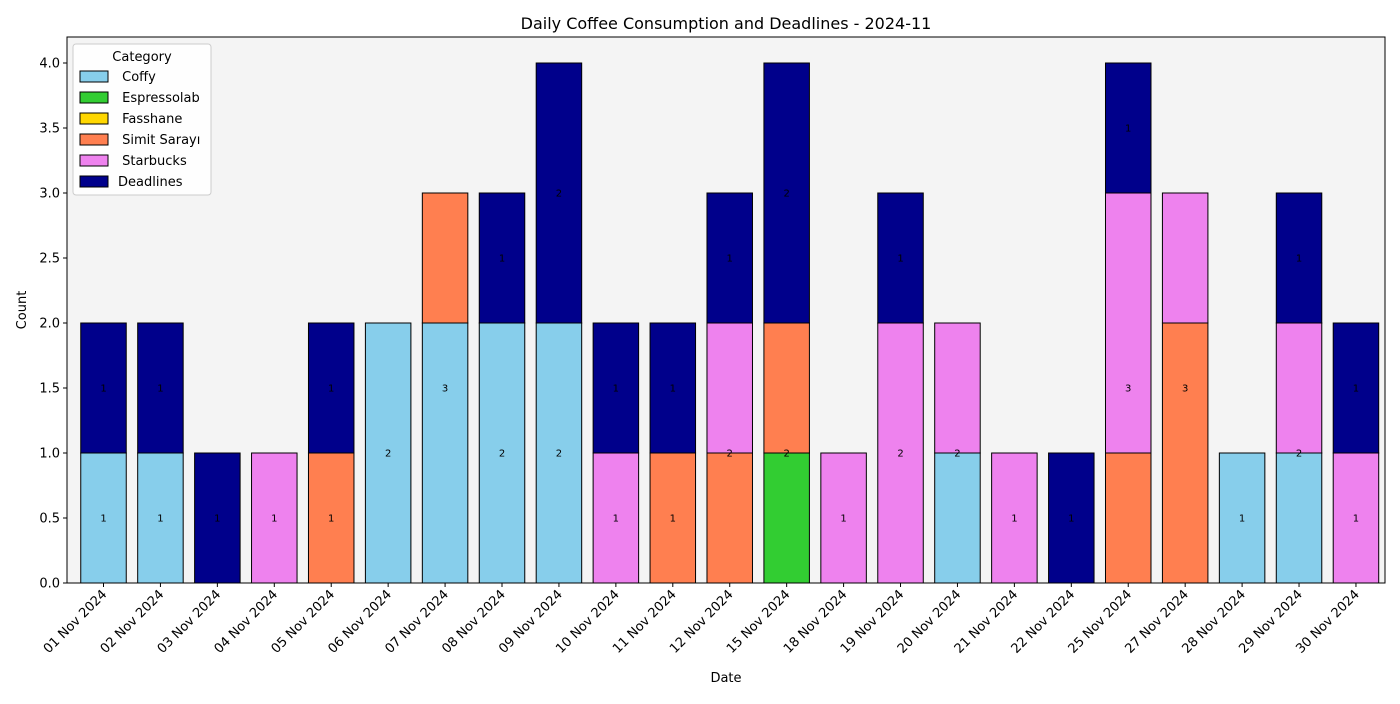 The height and width of the screenshot is (704, 1400). What do you see at coordinates (49, 584) in the screenshot?
I see `y-tick-label: 0.0` at bounding box center [49, 584].